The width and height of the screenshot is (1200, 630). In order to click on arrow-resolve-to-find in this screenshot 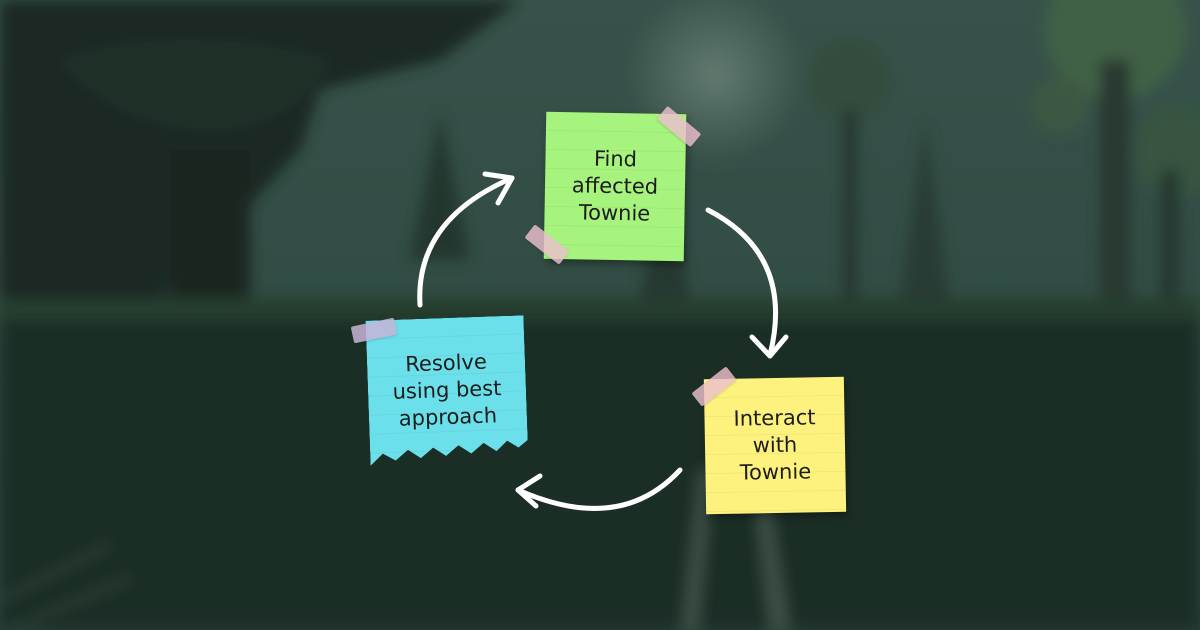, I will do `click(466, 241)`.